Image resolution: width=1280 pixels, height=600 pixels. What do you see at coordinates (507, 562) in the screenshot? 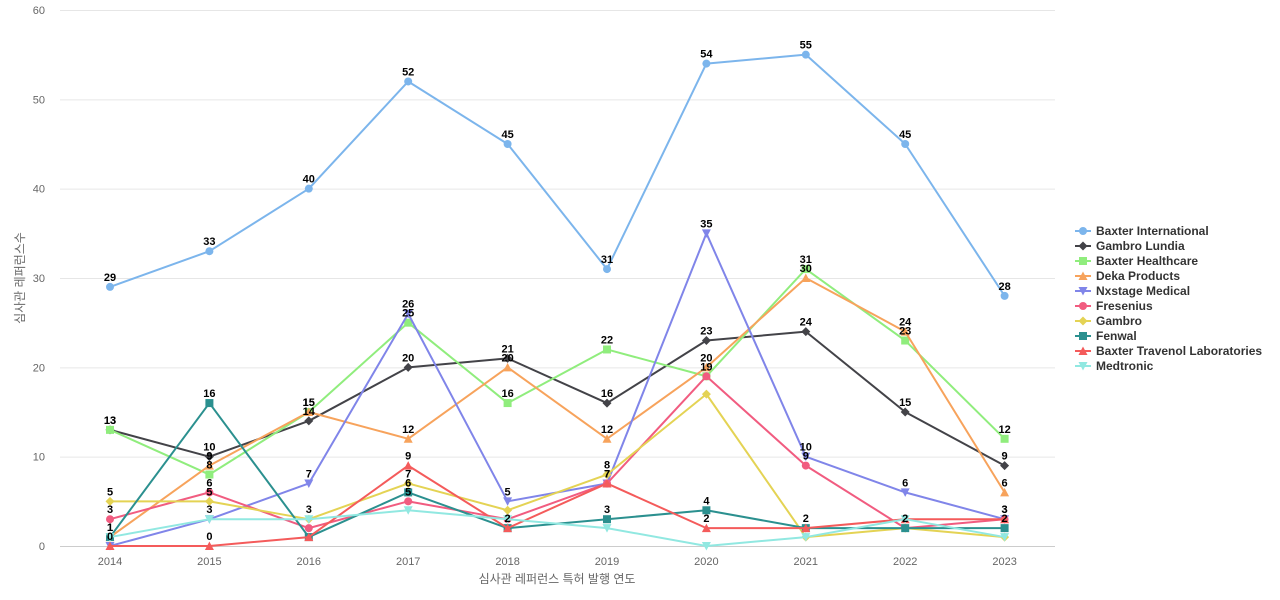
I see `x-tick-label: 2018` at bounding box center [507, 562].